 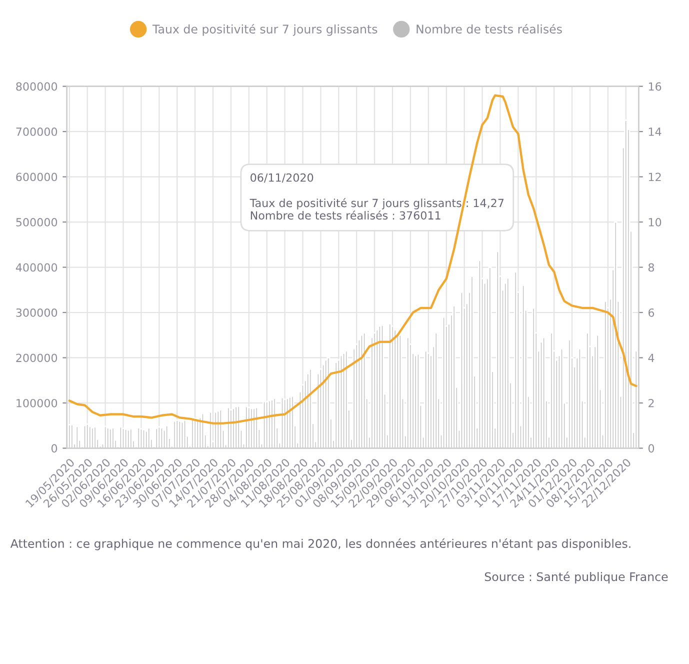 What do you see at coordinates (655, 222) in the screenshot?
I see `y2-tick-label: 10` at bounding box center [655, 222].